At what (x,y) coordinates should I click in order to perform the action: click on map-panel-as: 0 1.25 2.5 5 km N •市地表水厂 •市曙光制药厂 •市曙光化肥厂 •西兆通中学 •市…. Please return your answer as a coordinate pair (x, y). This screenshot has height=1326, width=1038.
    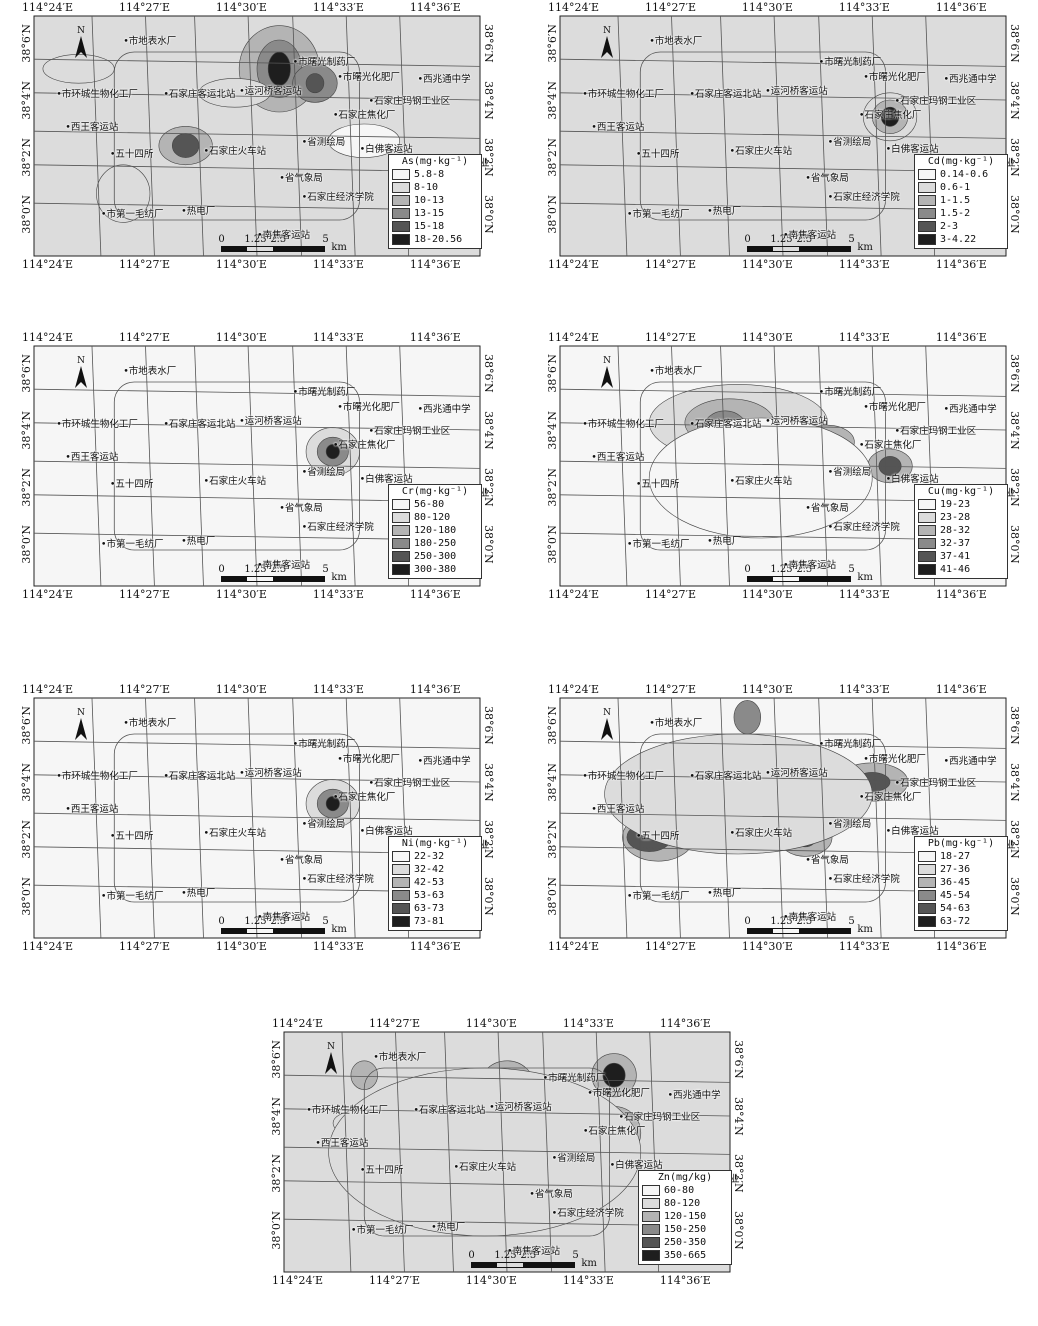
    Looking at the image, I should click on (257, 147).